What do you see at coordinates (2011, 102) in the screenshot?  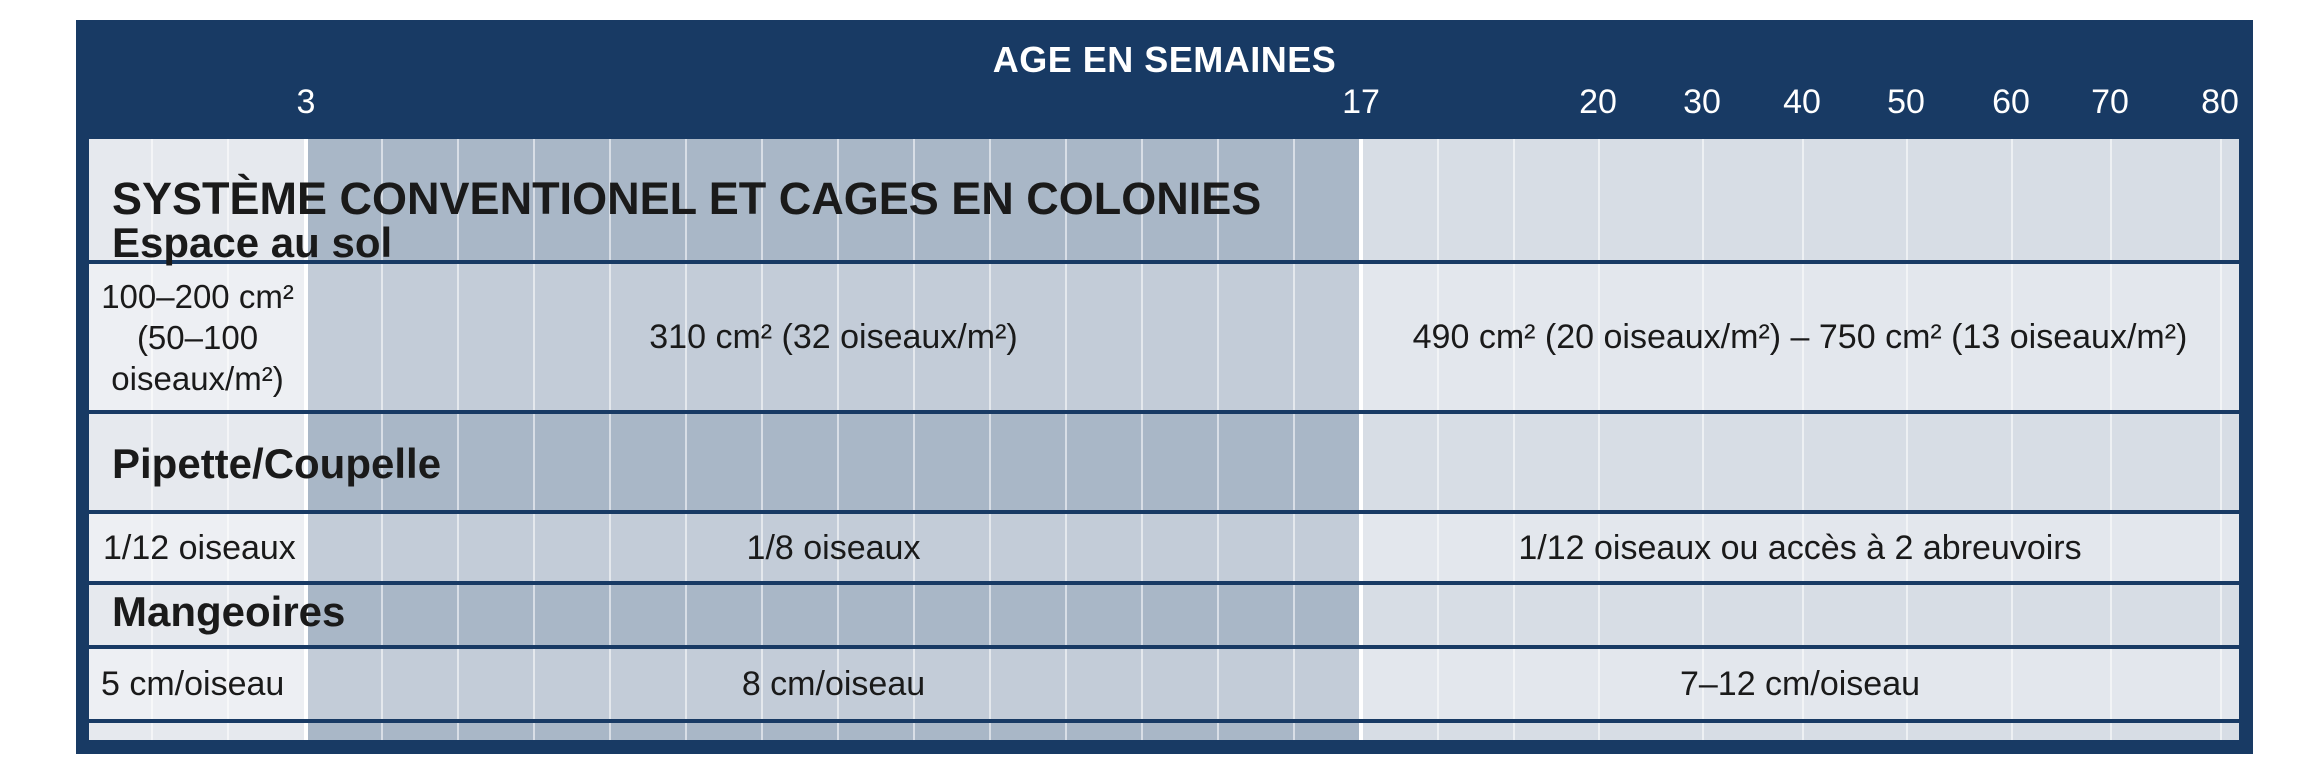 I see `tick-label-60: 60` at bounding box center [2011, 102].